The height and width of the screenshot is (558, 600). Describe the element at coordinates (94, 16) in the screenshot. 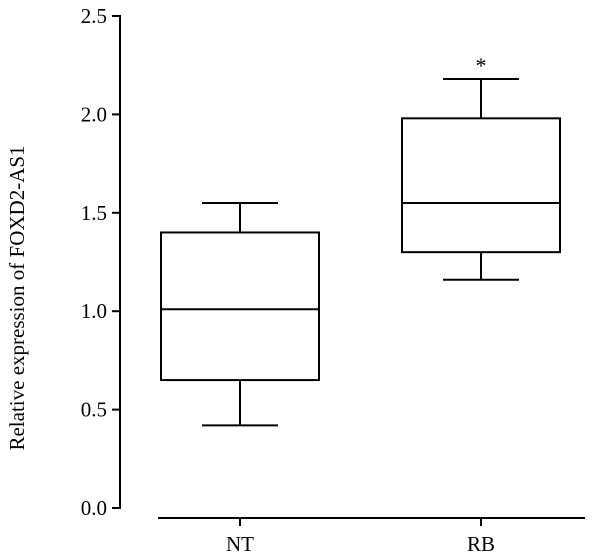

I see `y-tick-label: 2.5` at that location.